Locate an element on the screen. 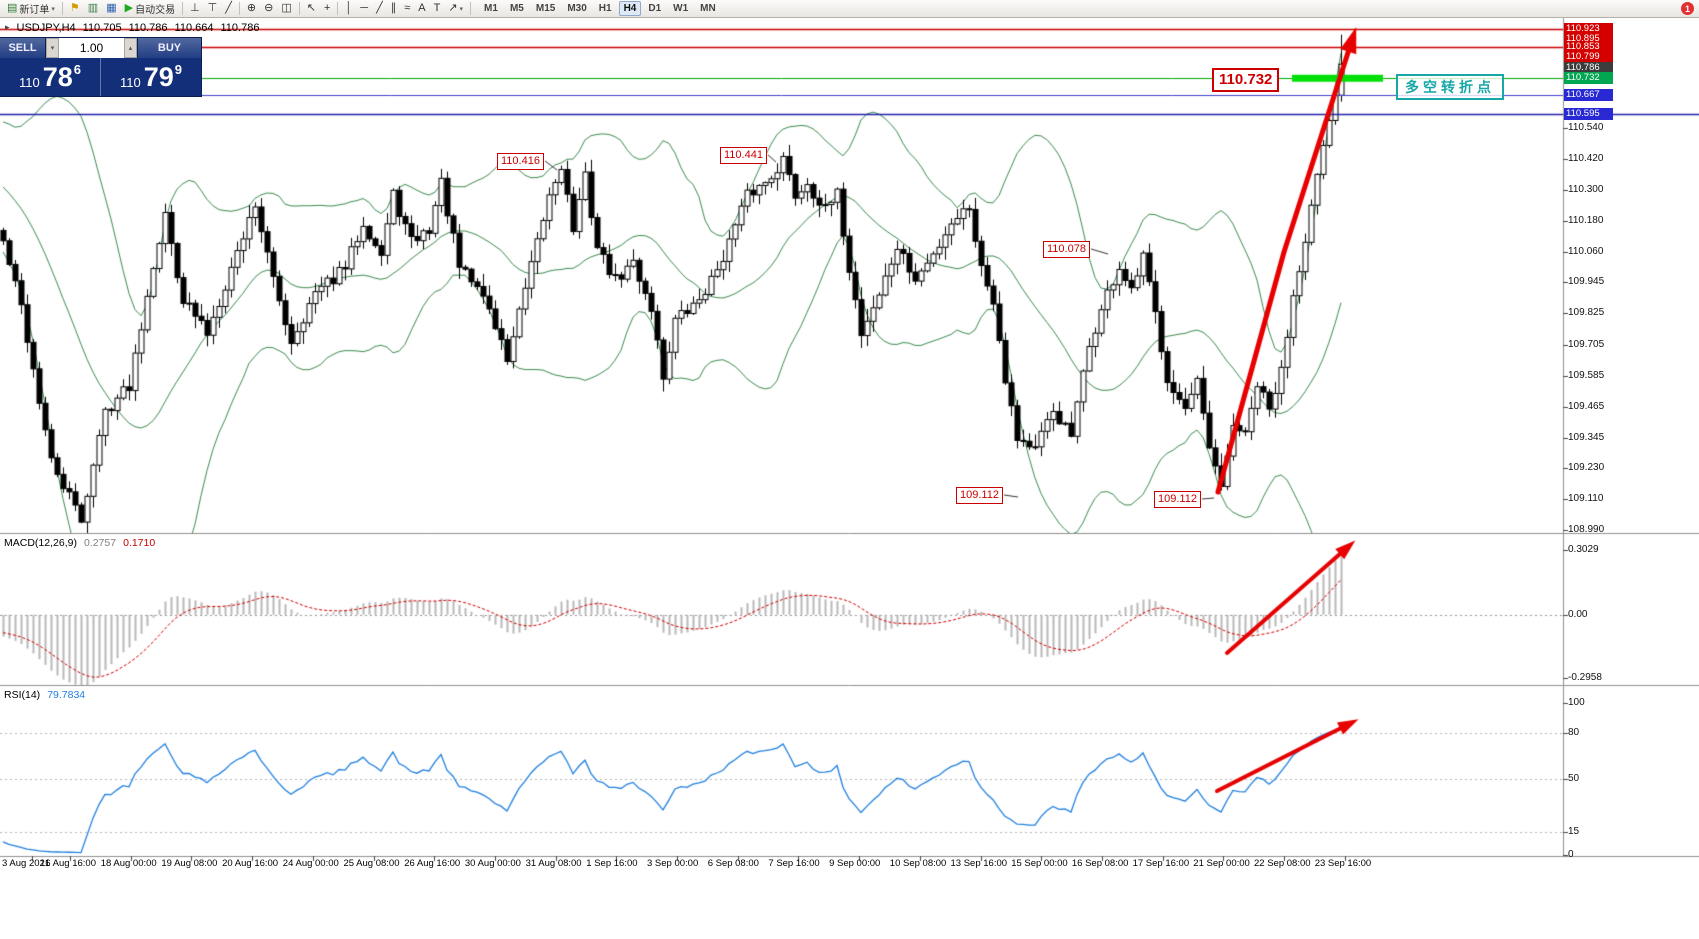  price-annotation: 110.732 is located at coordinates (1246, 80).